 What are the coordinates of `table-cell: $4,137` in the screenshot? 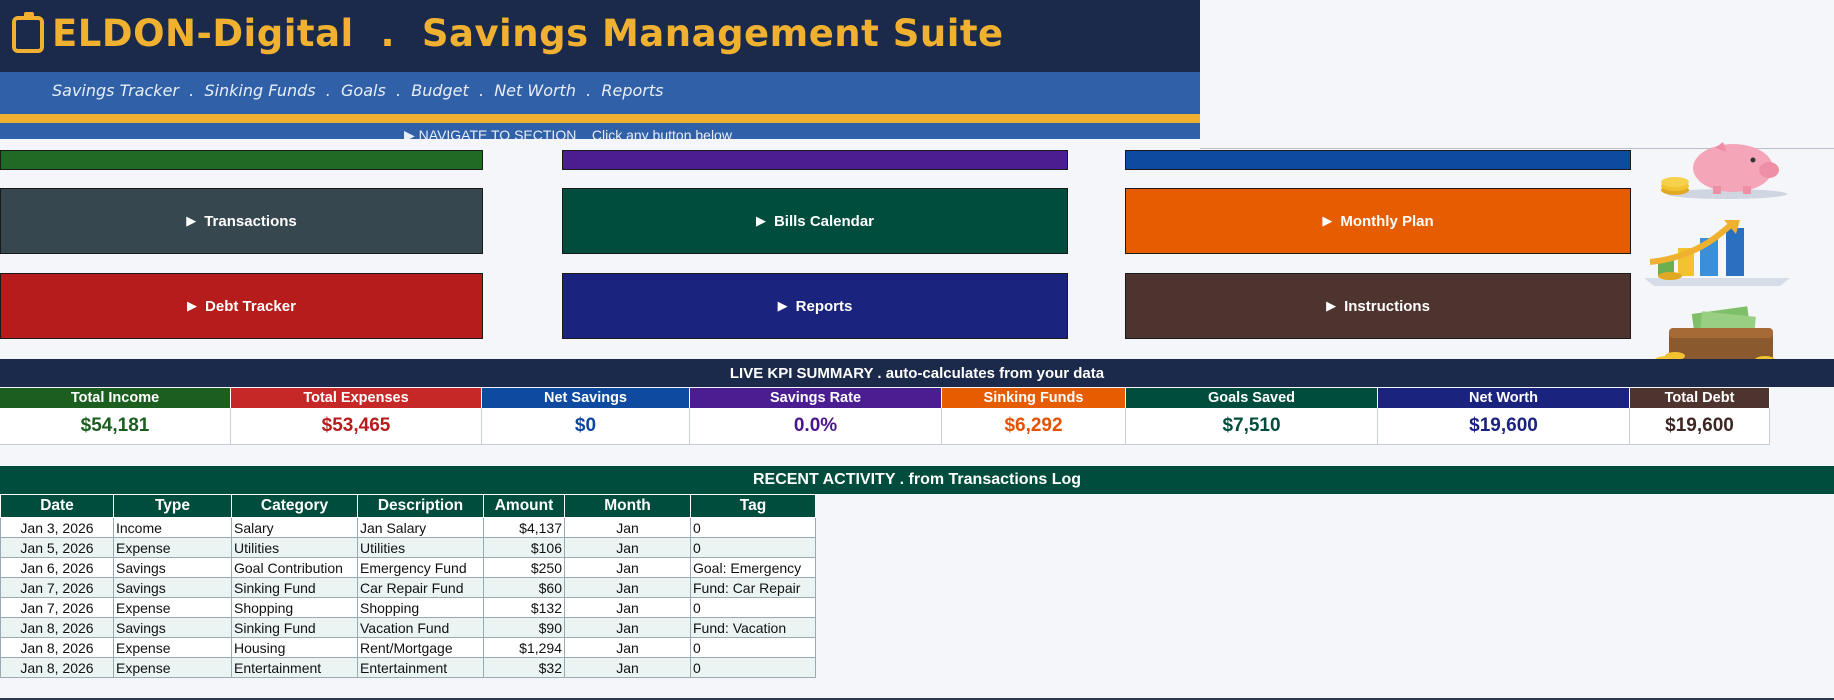 It's located at (524, 527).